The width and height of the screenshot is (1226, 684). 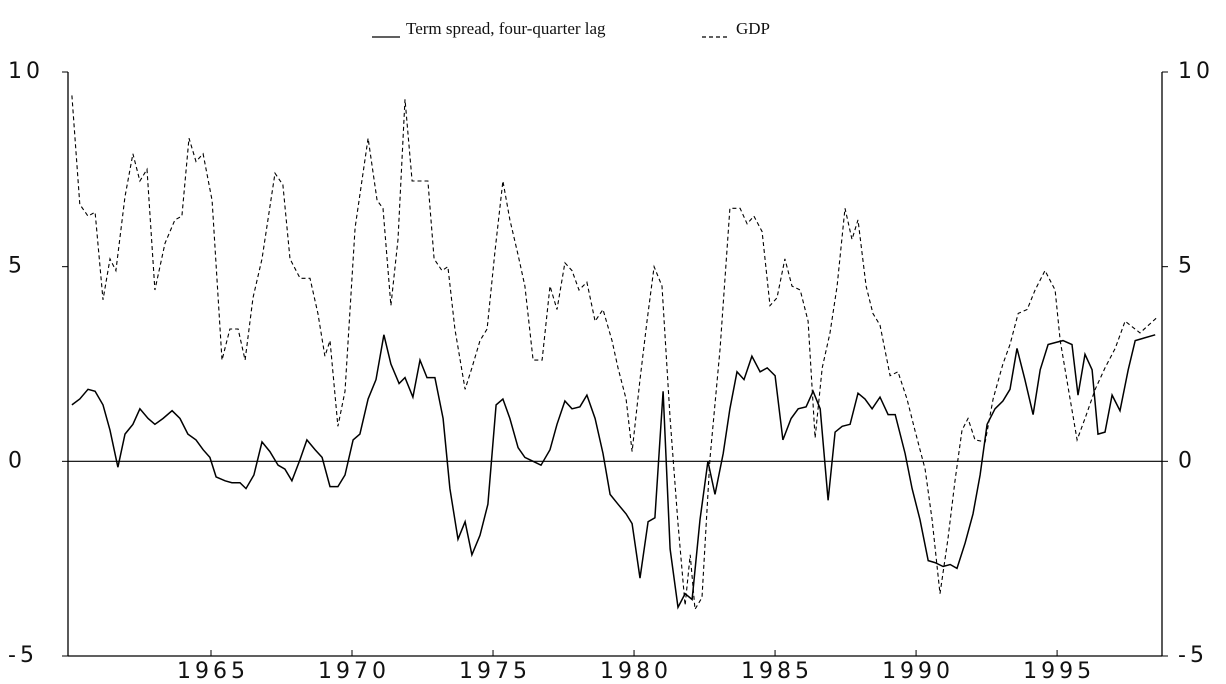 I want to click on x-tick-label: 1970, so click(x=354, y=671).